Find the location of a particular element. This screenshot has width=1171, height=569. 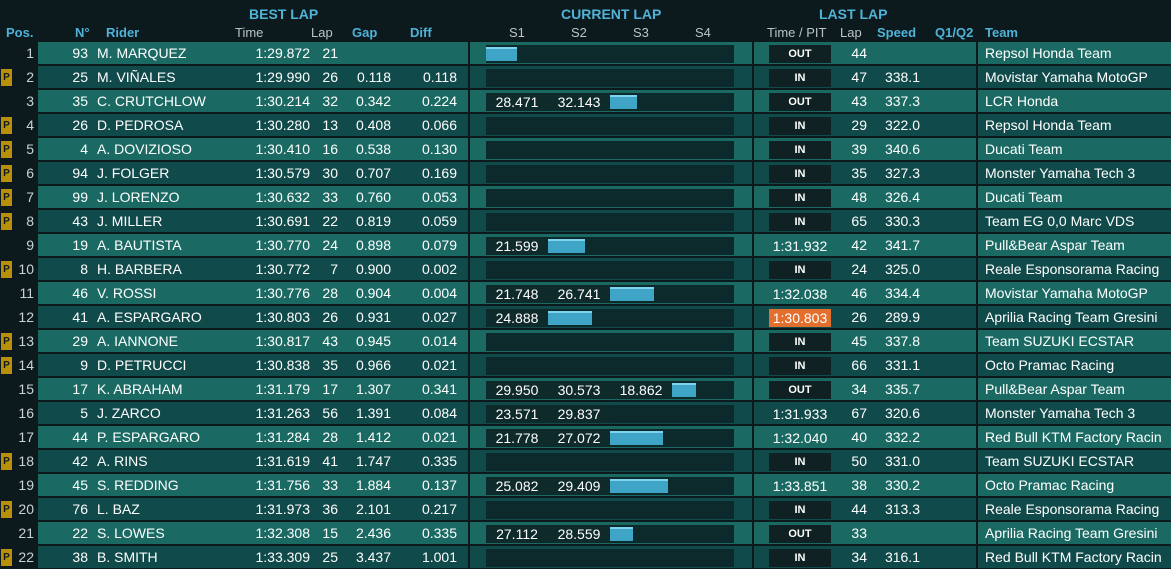

sector-track: 21.599 is located at coordinates (610, 246).